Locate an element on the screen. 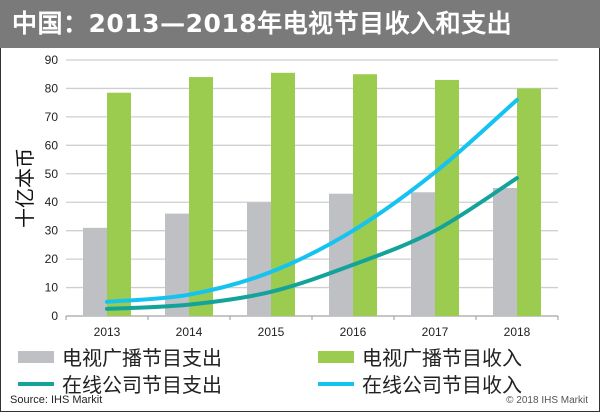  bar-0-2015 is located at coordinates (259, 259).